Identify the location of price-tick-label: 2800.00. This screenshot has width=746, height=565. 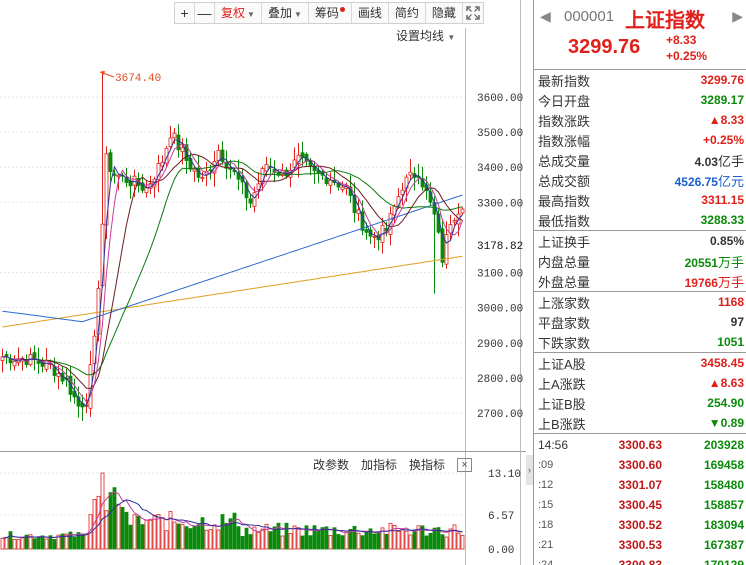
(500, 380).